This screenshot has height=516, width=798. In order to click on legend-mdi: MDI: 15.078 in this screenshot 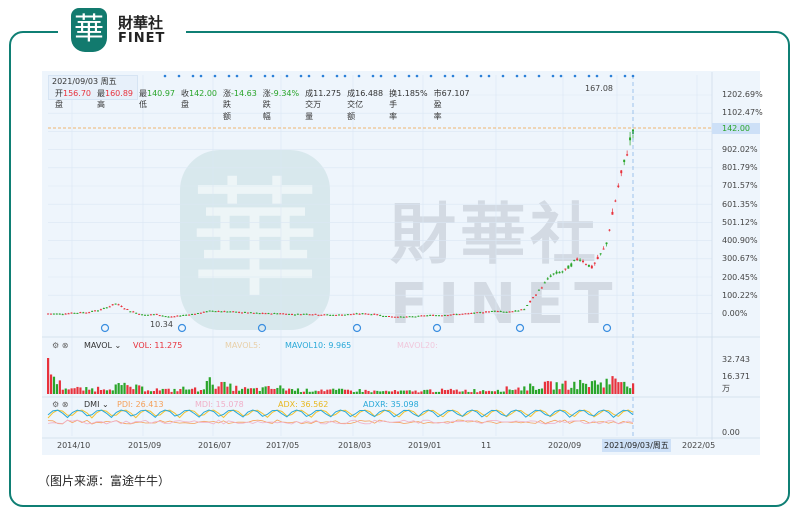, I will do `click(219, 404)`.